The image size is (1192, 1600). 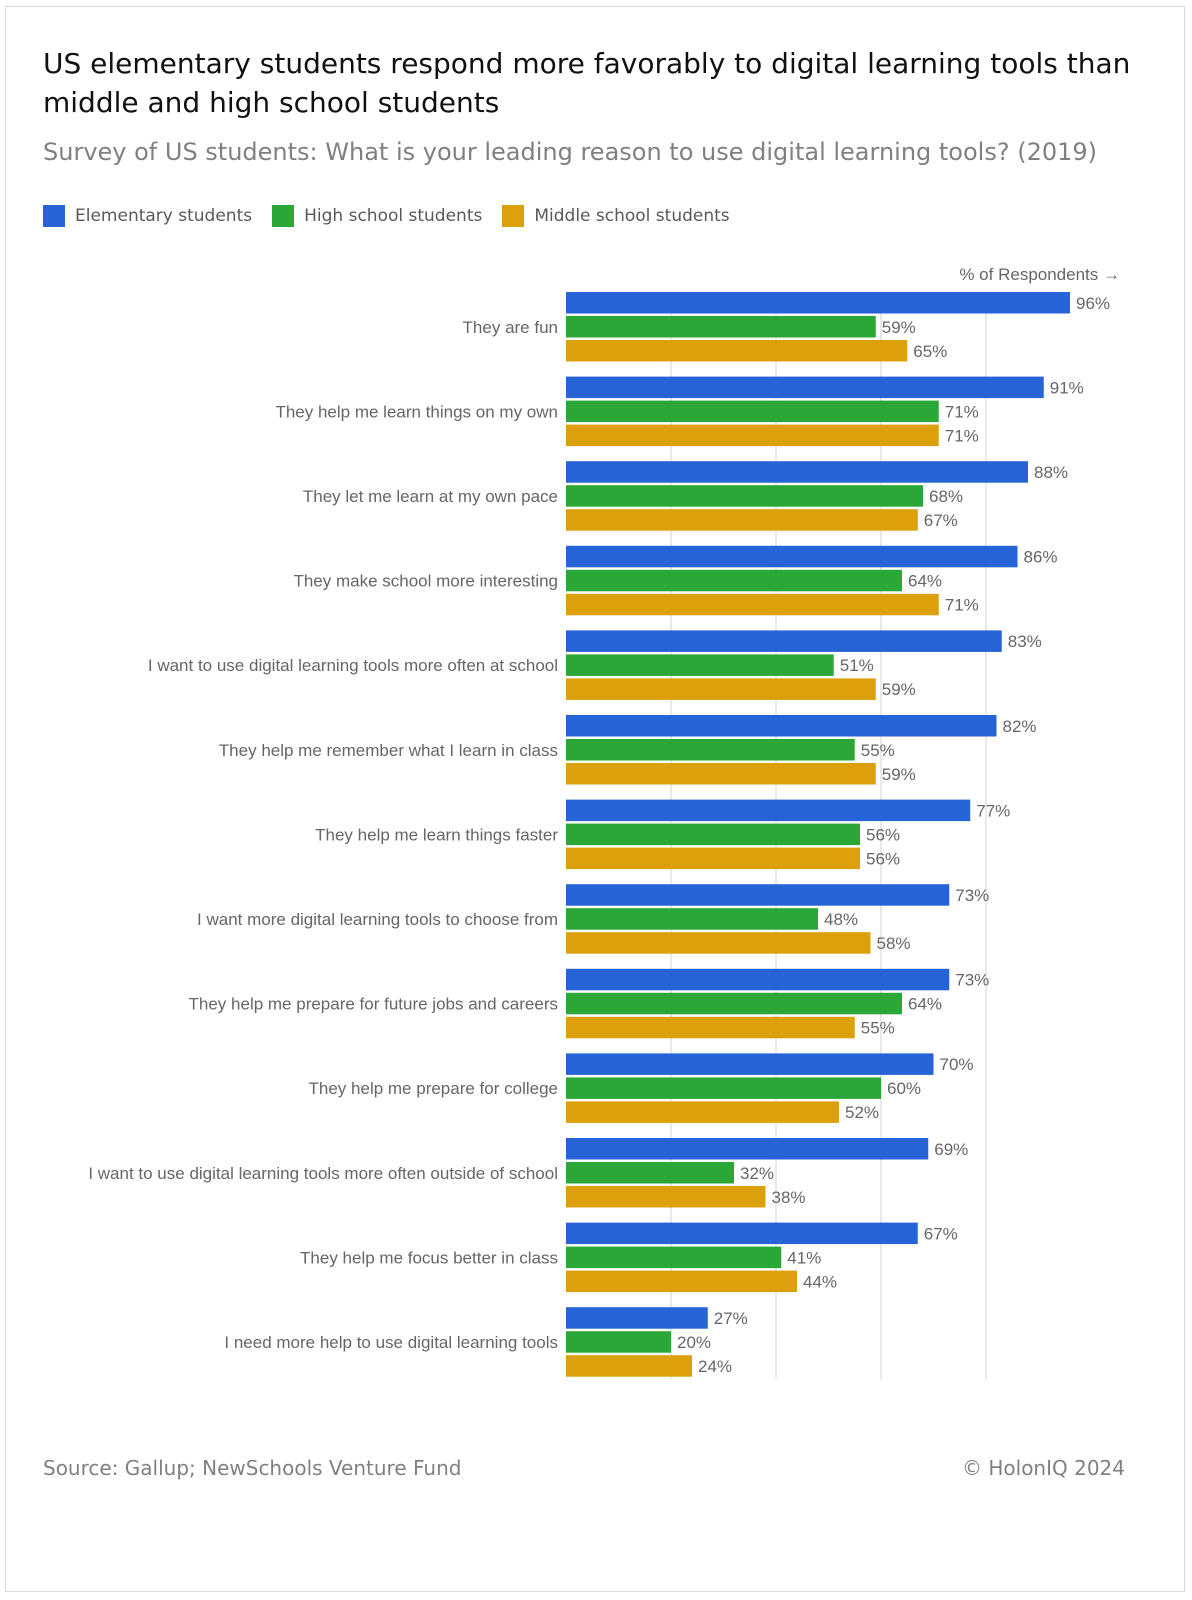 What do you see at coordinates (972, 980) in the screenshot?
I see `data-label-elementary: 73%` at bounding box center [972, 980].